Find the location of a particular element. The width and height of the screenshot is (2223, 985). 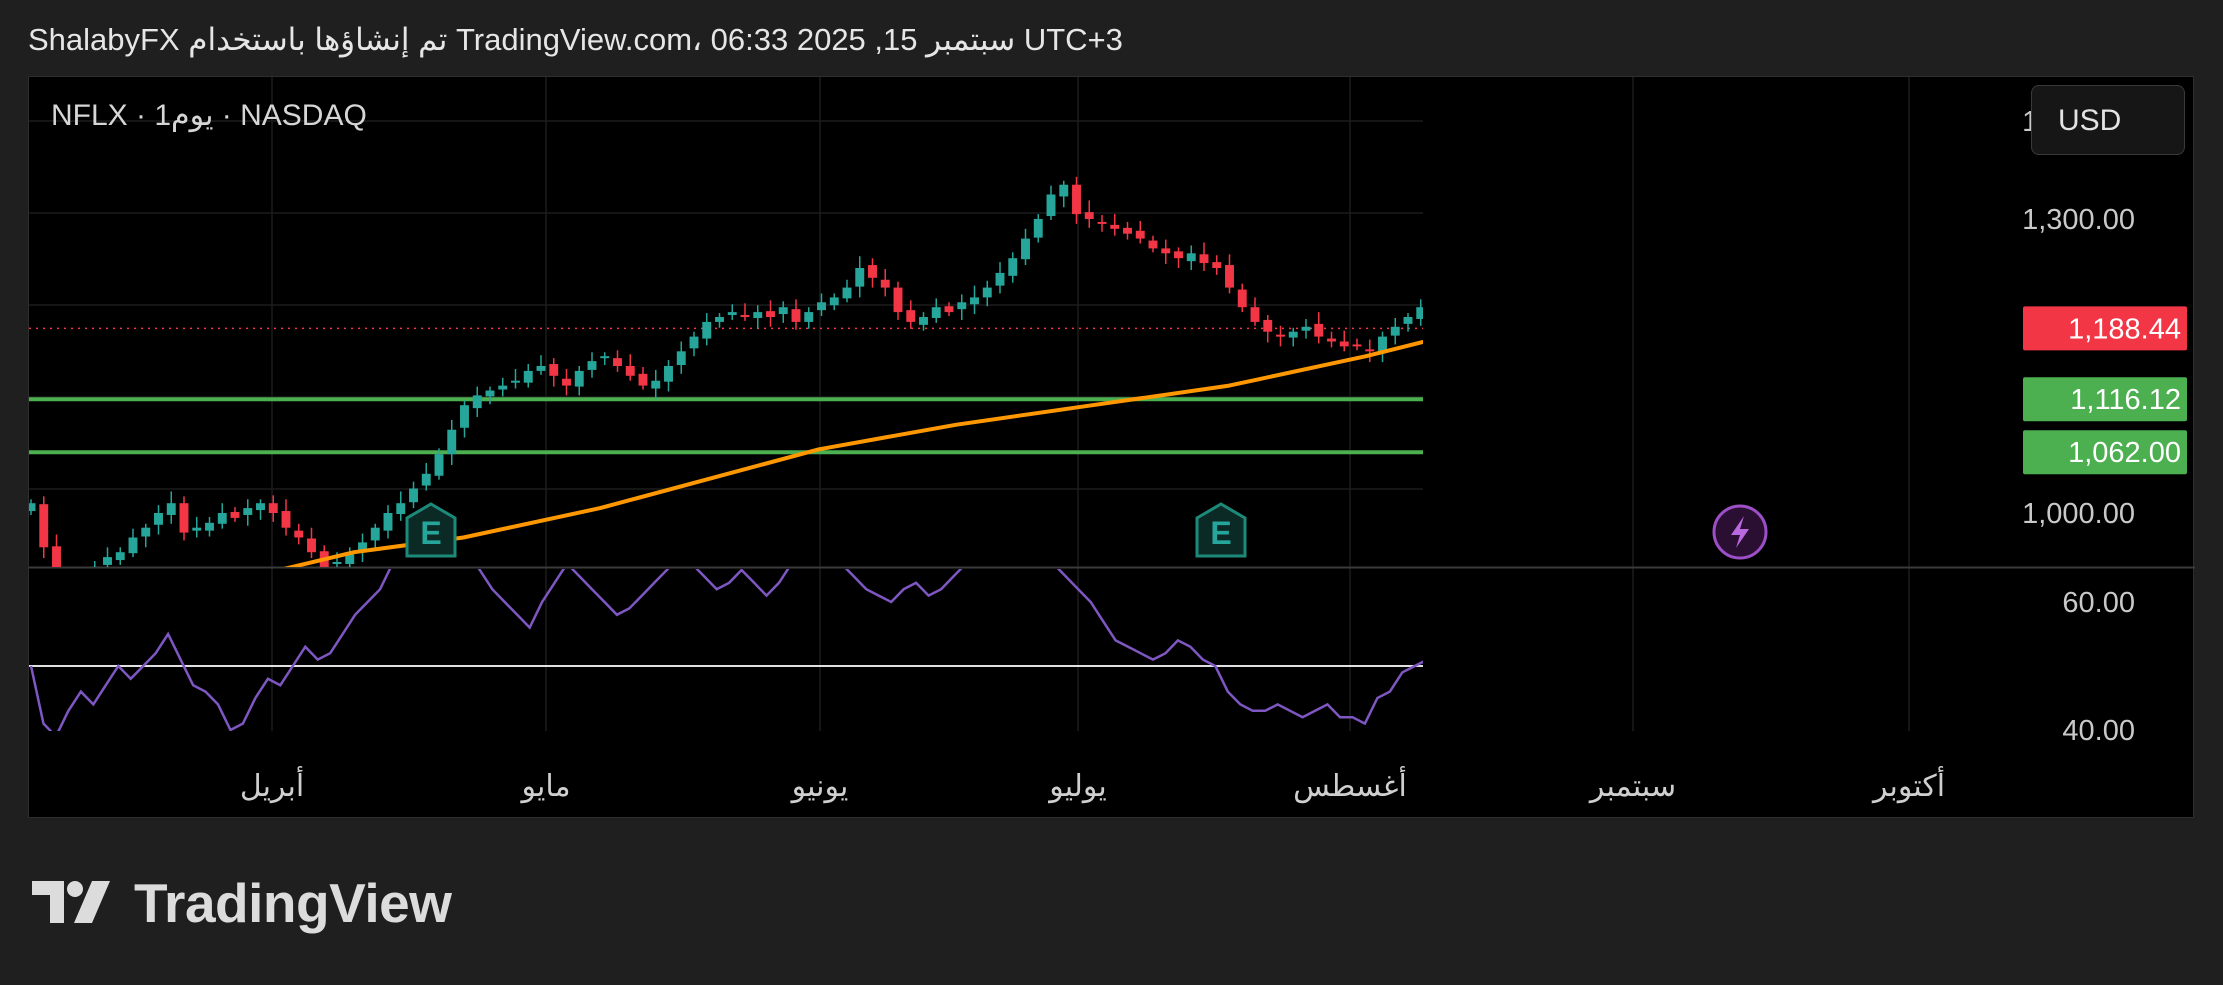

month-label: يونيو is located at coordinates (819, 786).